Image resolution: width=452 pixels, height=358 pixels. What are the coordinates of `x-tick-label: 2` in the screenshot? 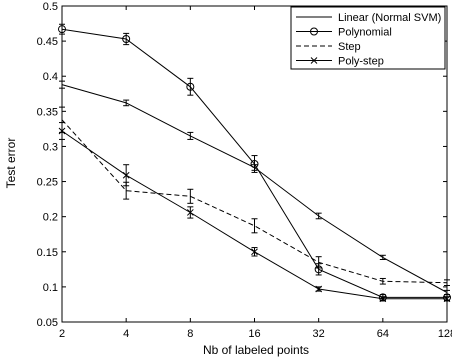 It's located at (62, 334).